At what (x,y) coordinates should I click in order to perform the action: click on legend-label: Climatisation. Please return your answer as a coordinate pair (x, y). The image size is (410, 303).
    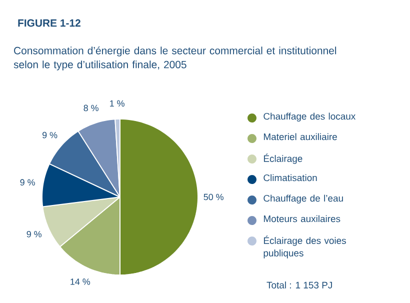
    Looking at the image, I should click on (290, 178).